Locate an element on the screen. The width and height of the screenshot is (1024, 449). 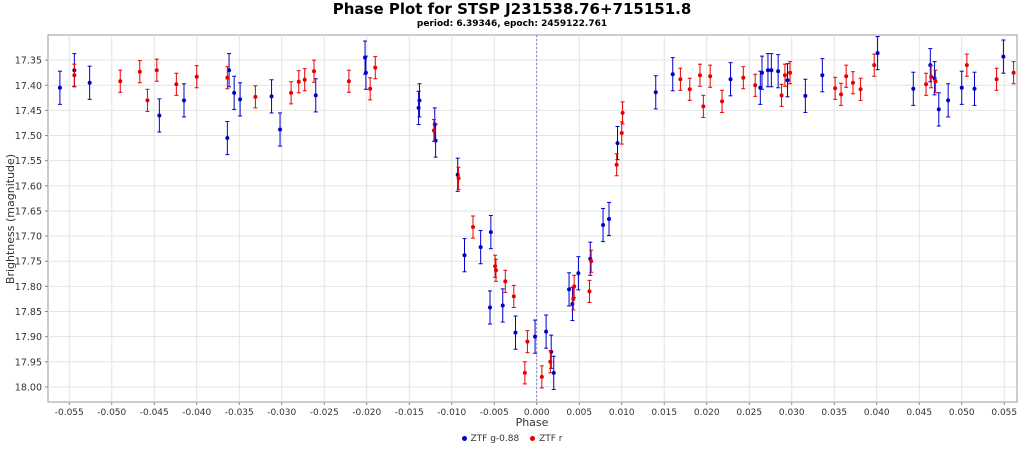
x-tick-label: 0.025 is located at coordinates (749, 413).